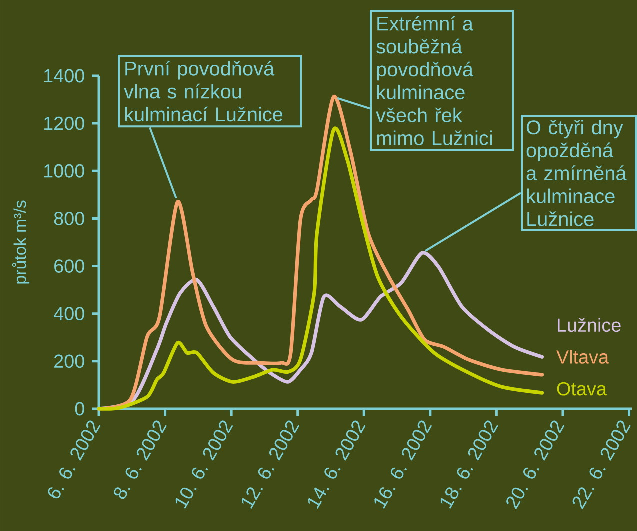 The image size is (637, 531). Describe the element at coordinates (64, 123) in the screenshot. I see `y-tick-label: 1200` at that location.